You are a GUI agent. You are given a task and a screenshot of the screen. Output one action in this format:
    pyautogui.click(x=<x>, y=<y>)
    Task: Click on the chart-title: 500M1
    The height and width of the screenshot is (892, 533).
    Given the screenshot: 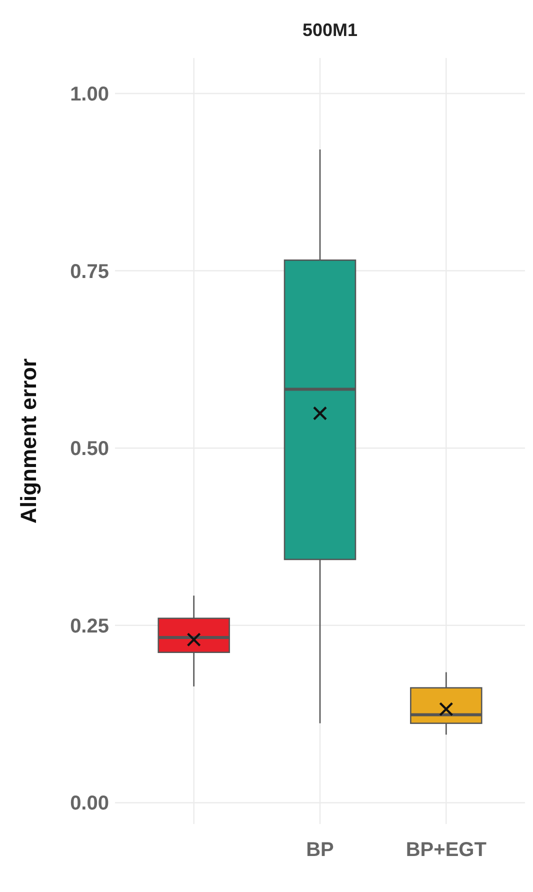 What is the action you would take?
    pyautogui.click(x=330, y=30)
    